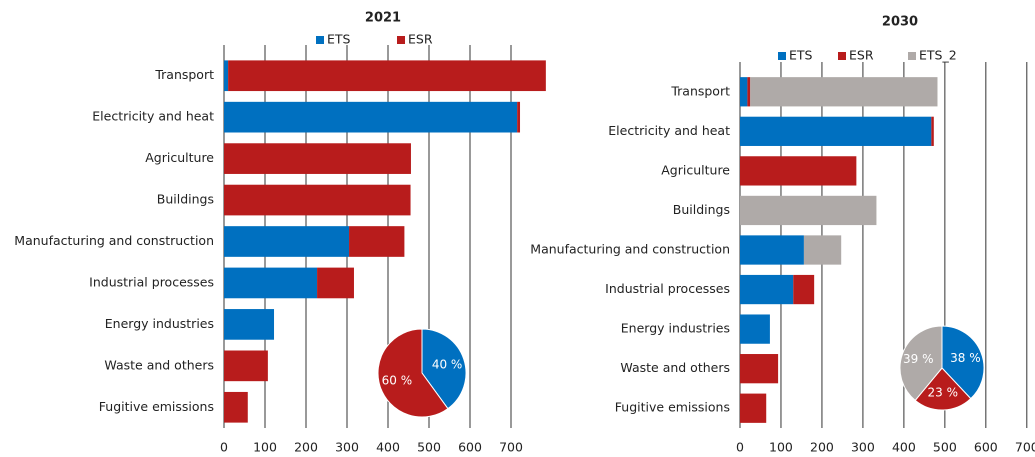 This screenshot has height=457, width=1035. Describe the element at coordinates (397, 381) in the screenshot. I see `pie-label: 60 %` at that location.